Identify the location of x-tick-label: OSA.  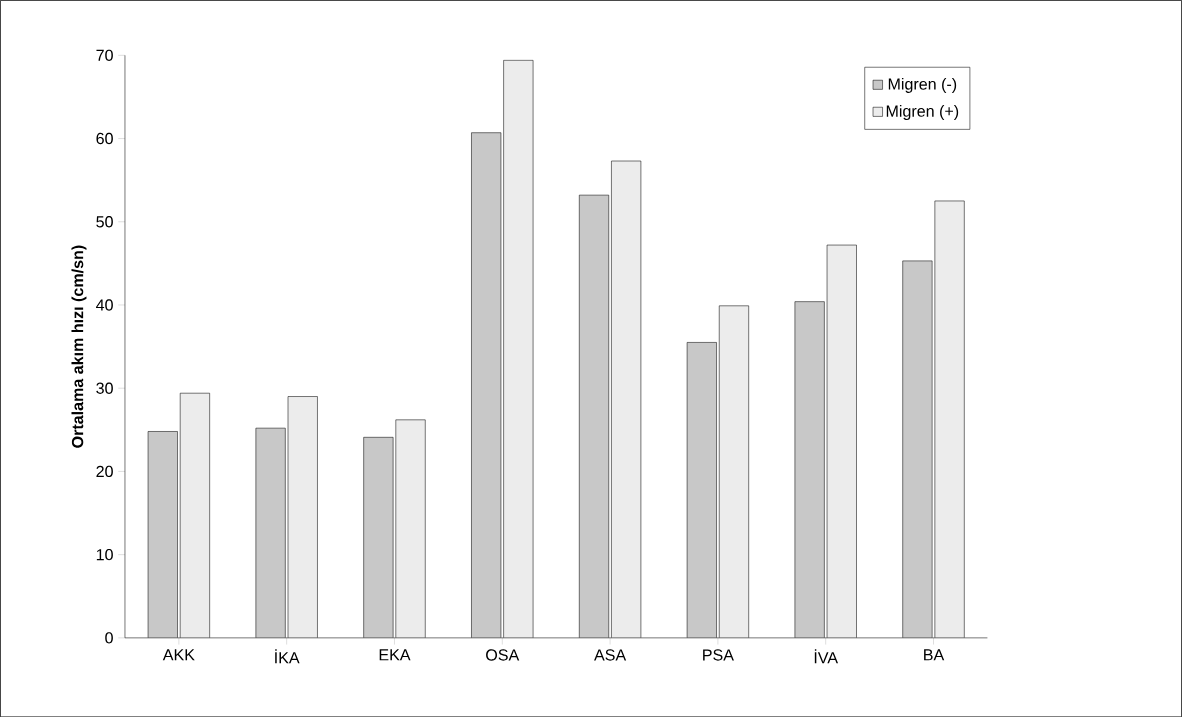
(503, 655).